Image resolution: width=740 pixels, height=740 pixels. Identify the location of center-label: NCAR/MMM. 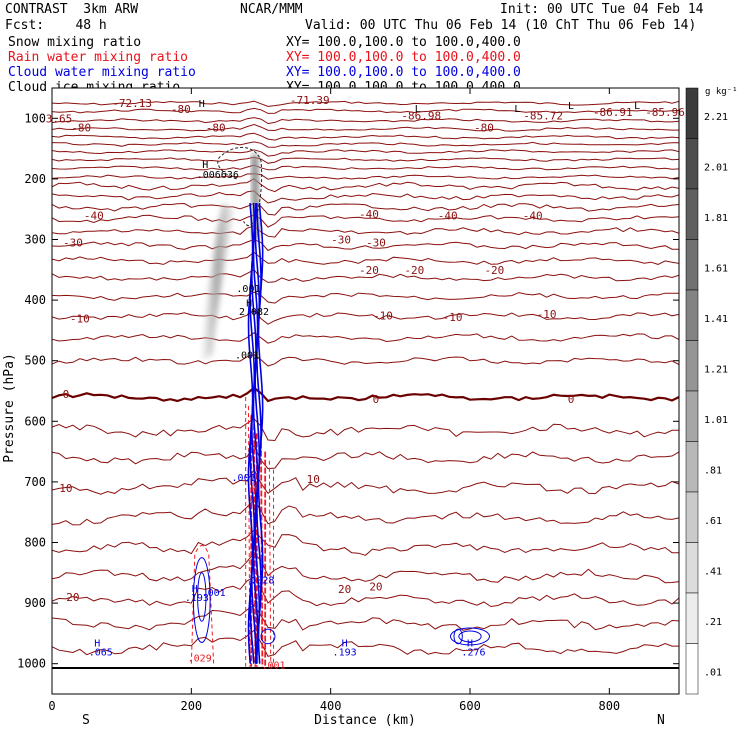
(271, 9).